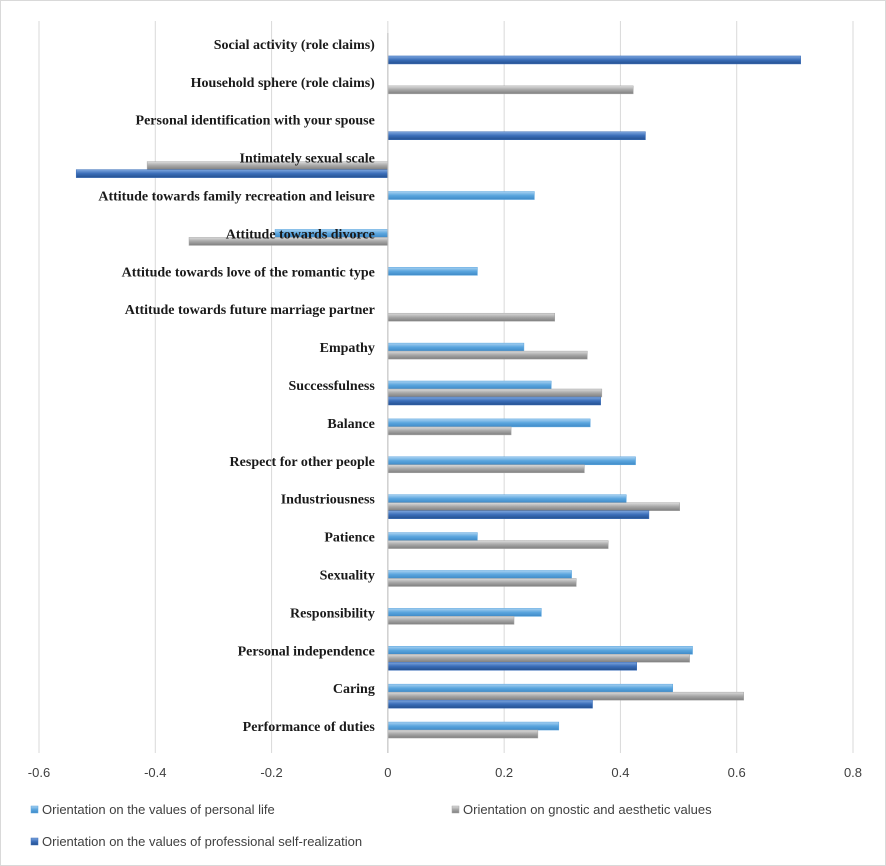 The height and width of the screenshot is (866, 886). I want to click on category-label: Personal independence, so click(306, 651).